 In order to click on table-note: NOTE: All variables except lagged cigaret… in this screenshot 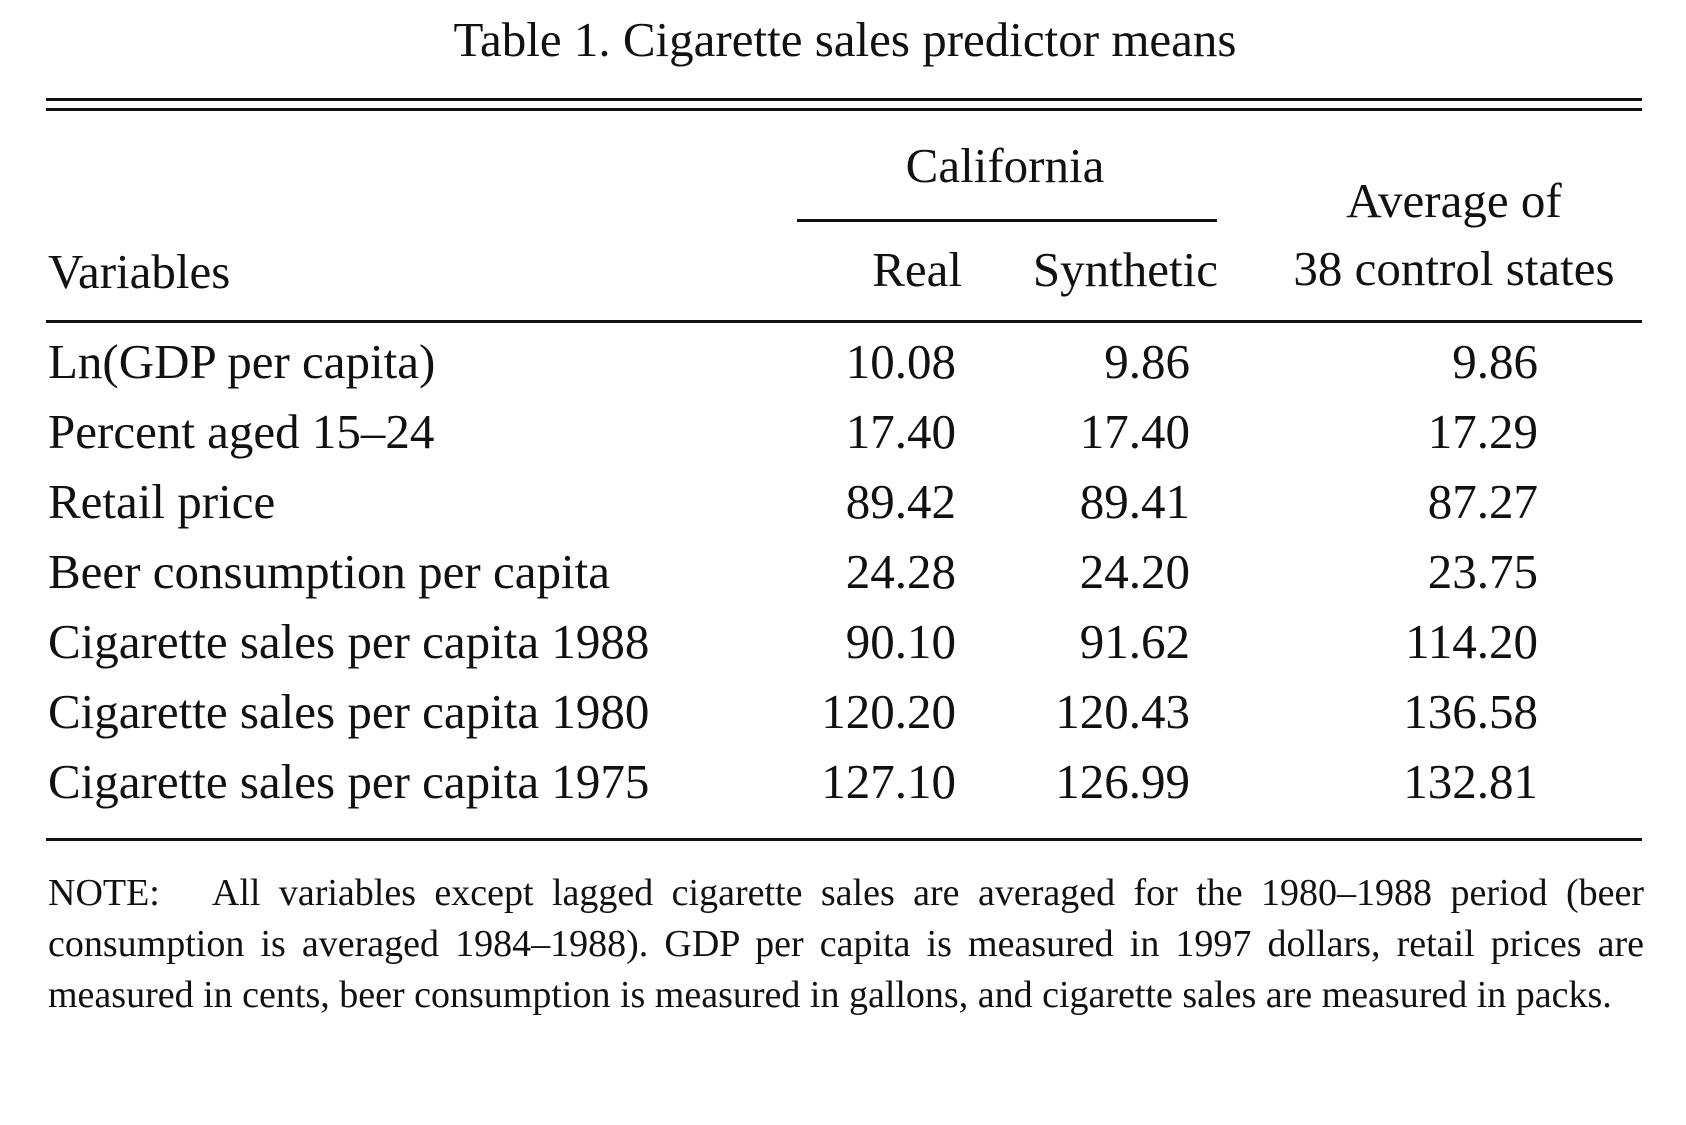, I will do `click(846, 944)`.